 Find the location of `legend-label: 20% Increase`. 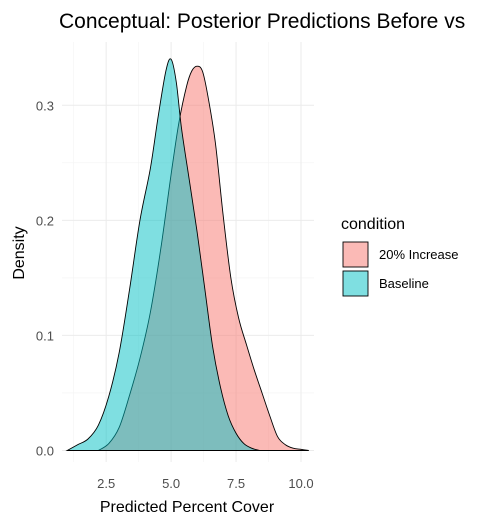

legend-label: 20% Increase is located at coordinates (419, 254).